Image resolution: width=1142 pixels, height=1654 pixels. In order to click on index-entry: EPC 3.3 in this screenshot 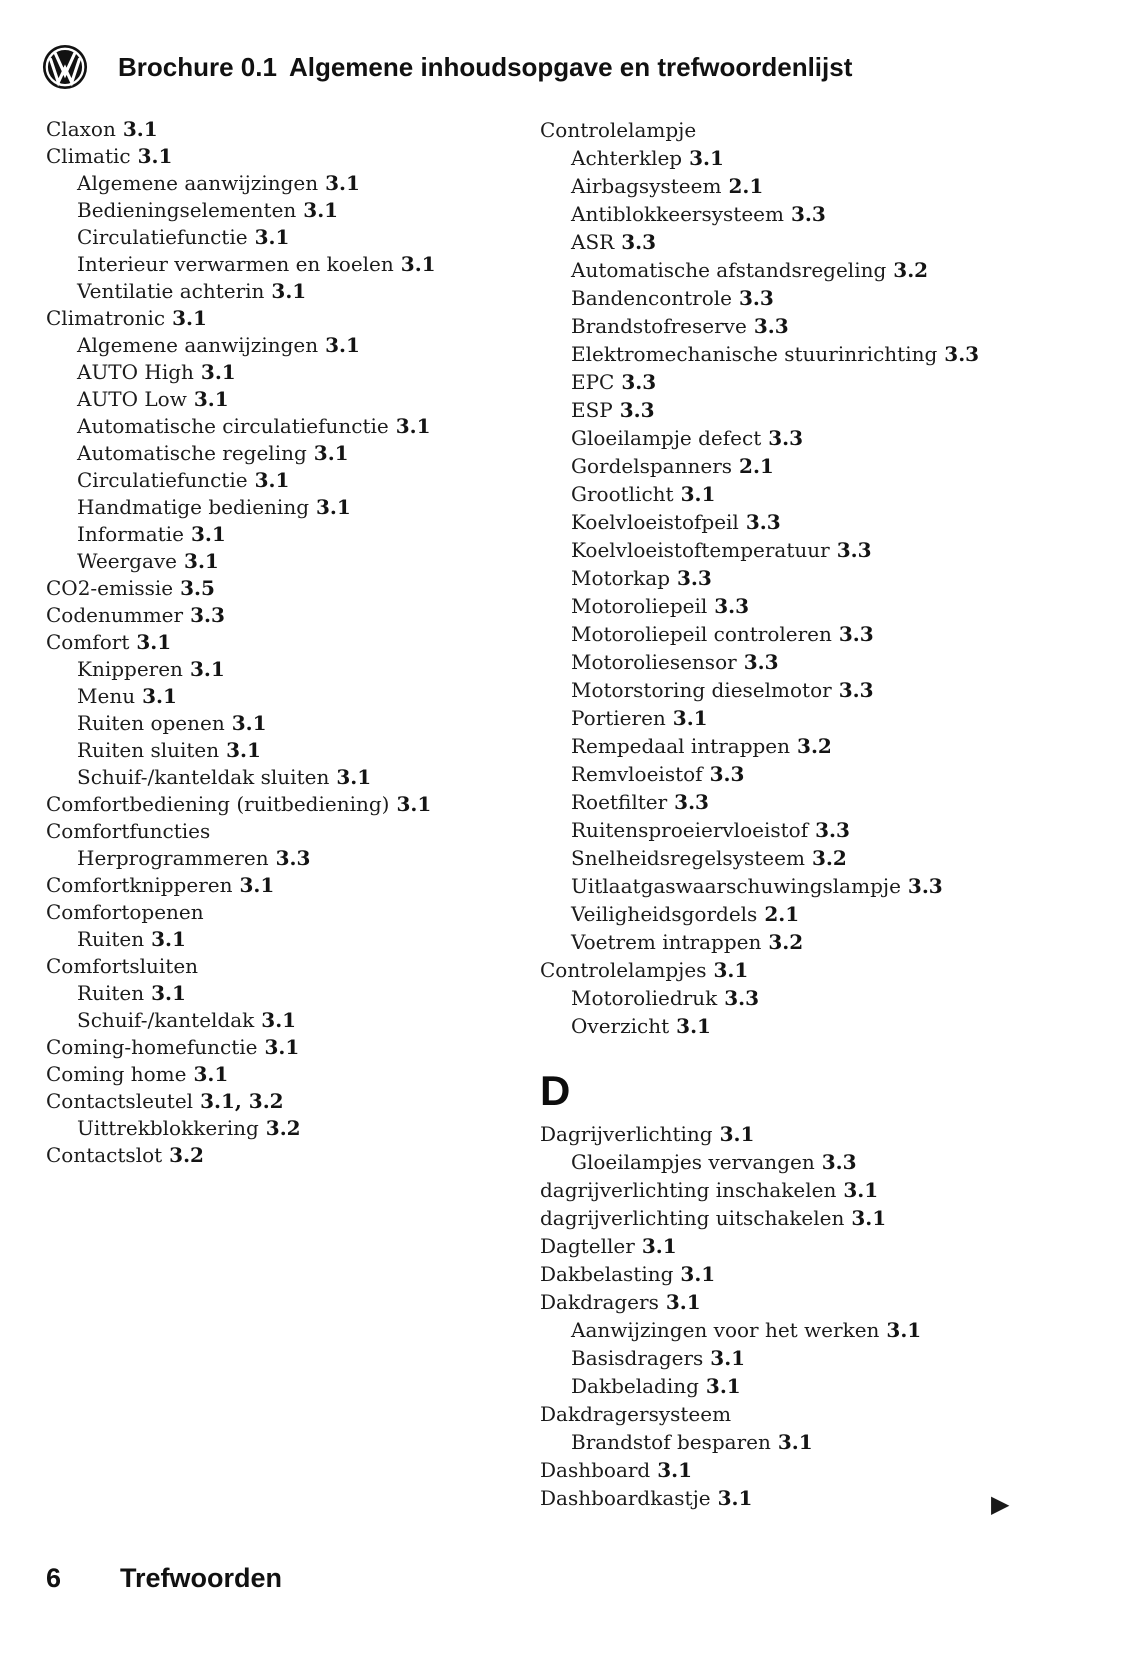, I will do `click(820, 382)`.